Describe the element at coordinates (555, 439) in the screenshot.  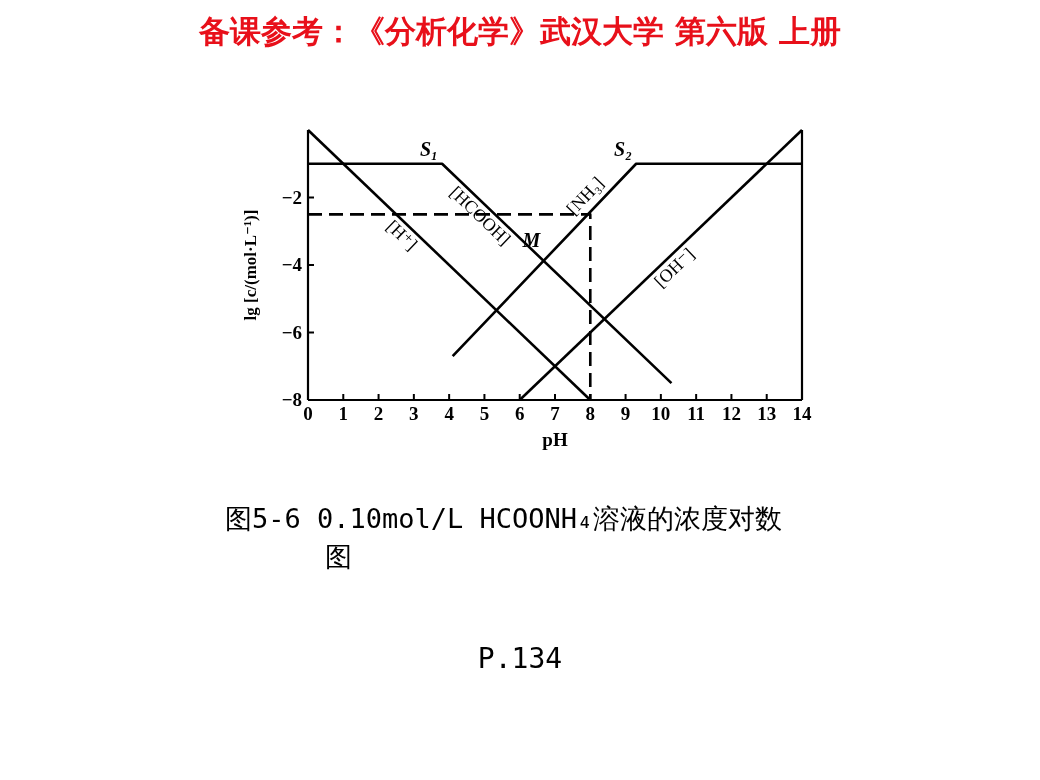
I see `x-axis-title: pH` at that location.